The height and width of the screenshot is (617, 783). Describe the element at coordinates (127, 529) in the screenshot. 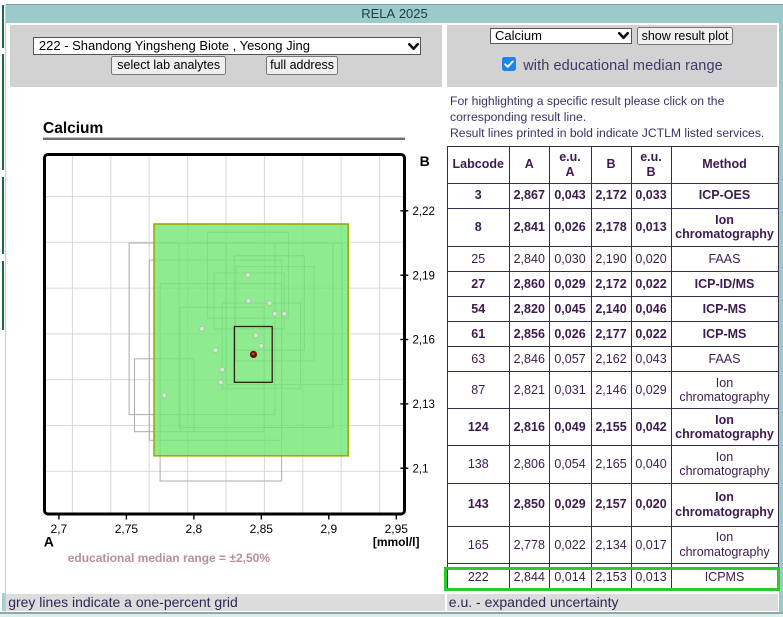

I see `svg-text: 2,75` at that location.